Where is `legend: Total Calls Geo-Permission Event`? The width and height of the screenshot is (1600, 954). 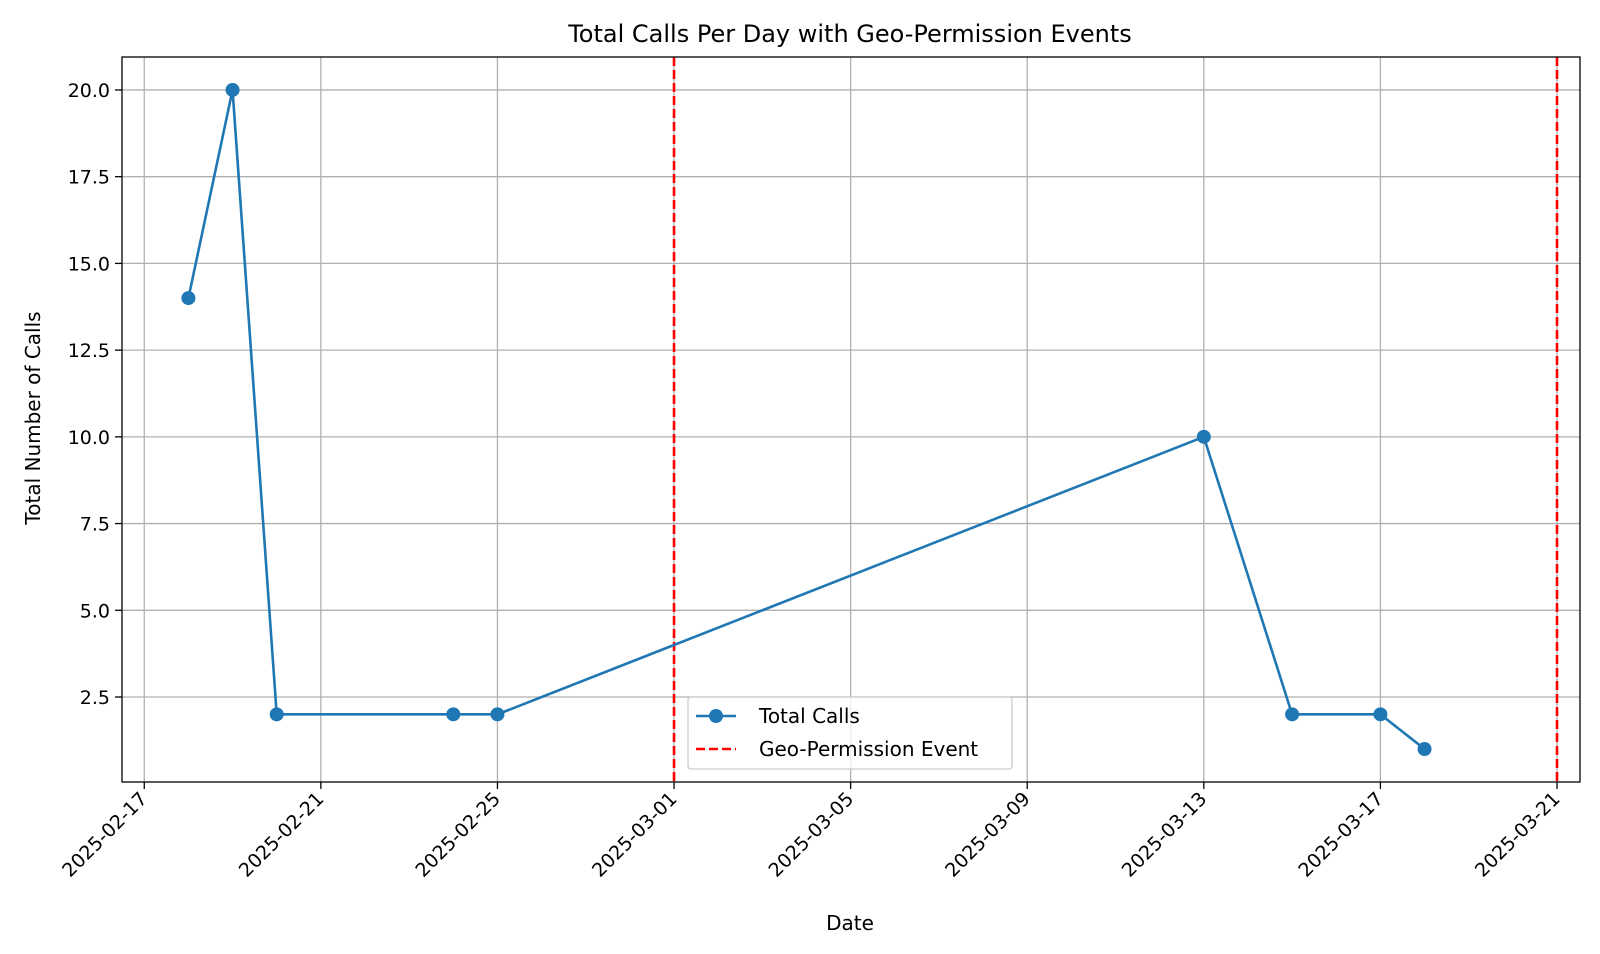
legend: Total Calls Geo-Permission Event is located at coordinates (850, 733).